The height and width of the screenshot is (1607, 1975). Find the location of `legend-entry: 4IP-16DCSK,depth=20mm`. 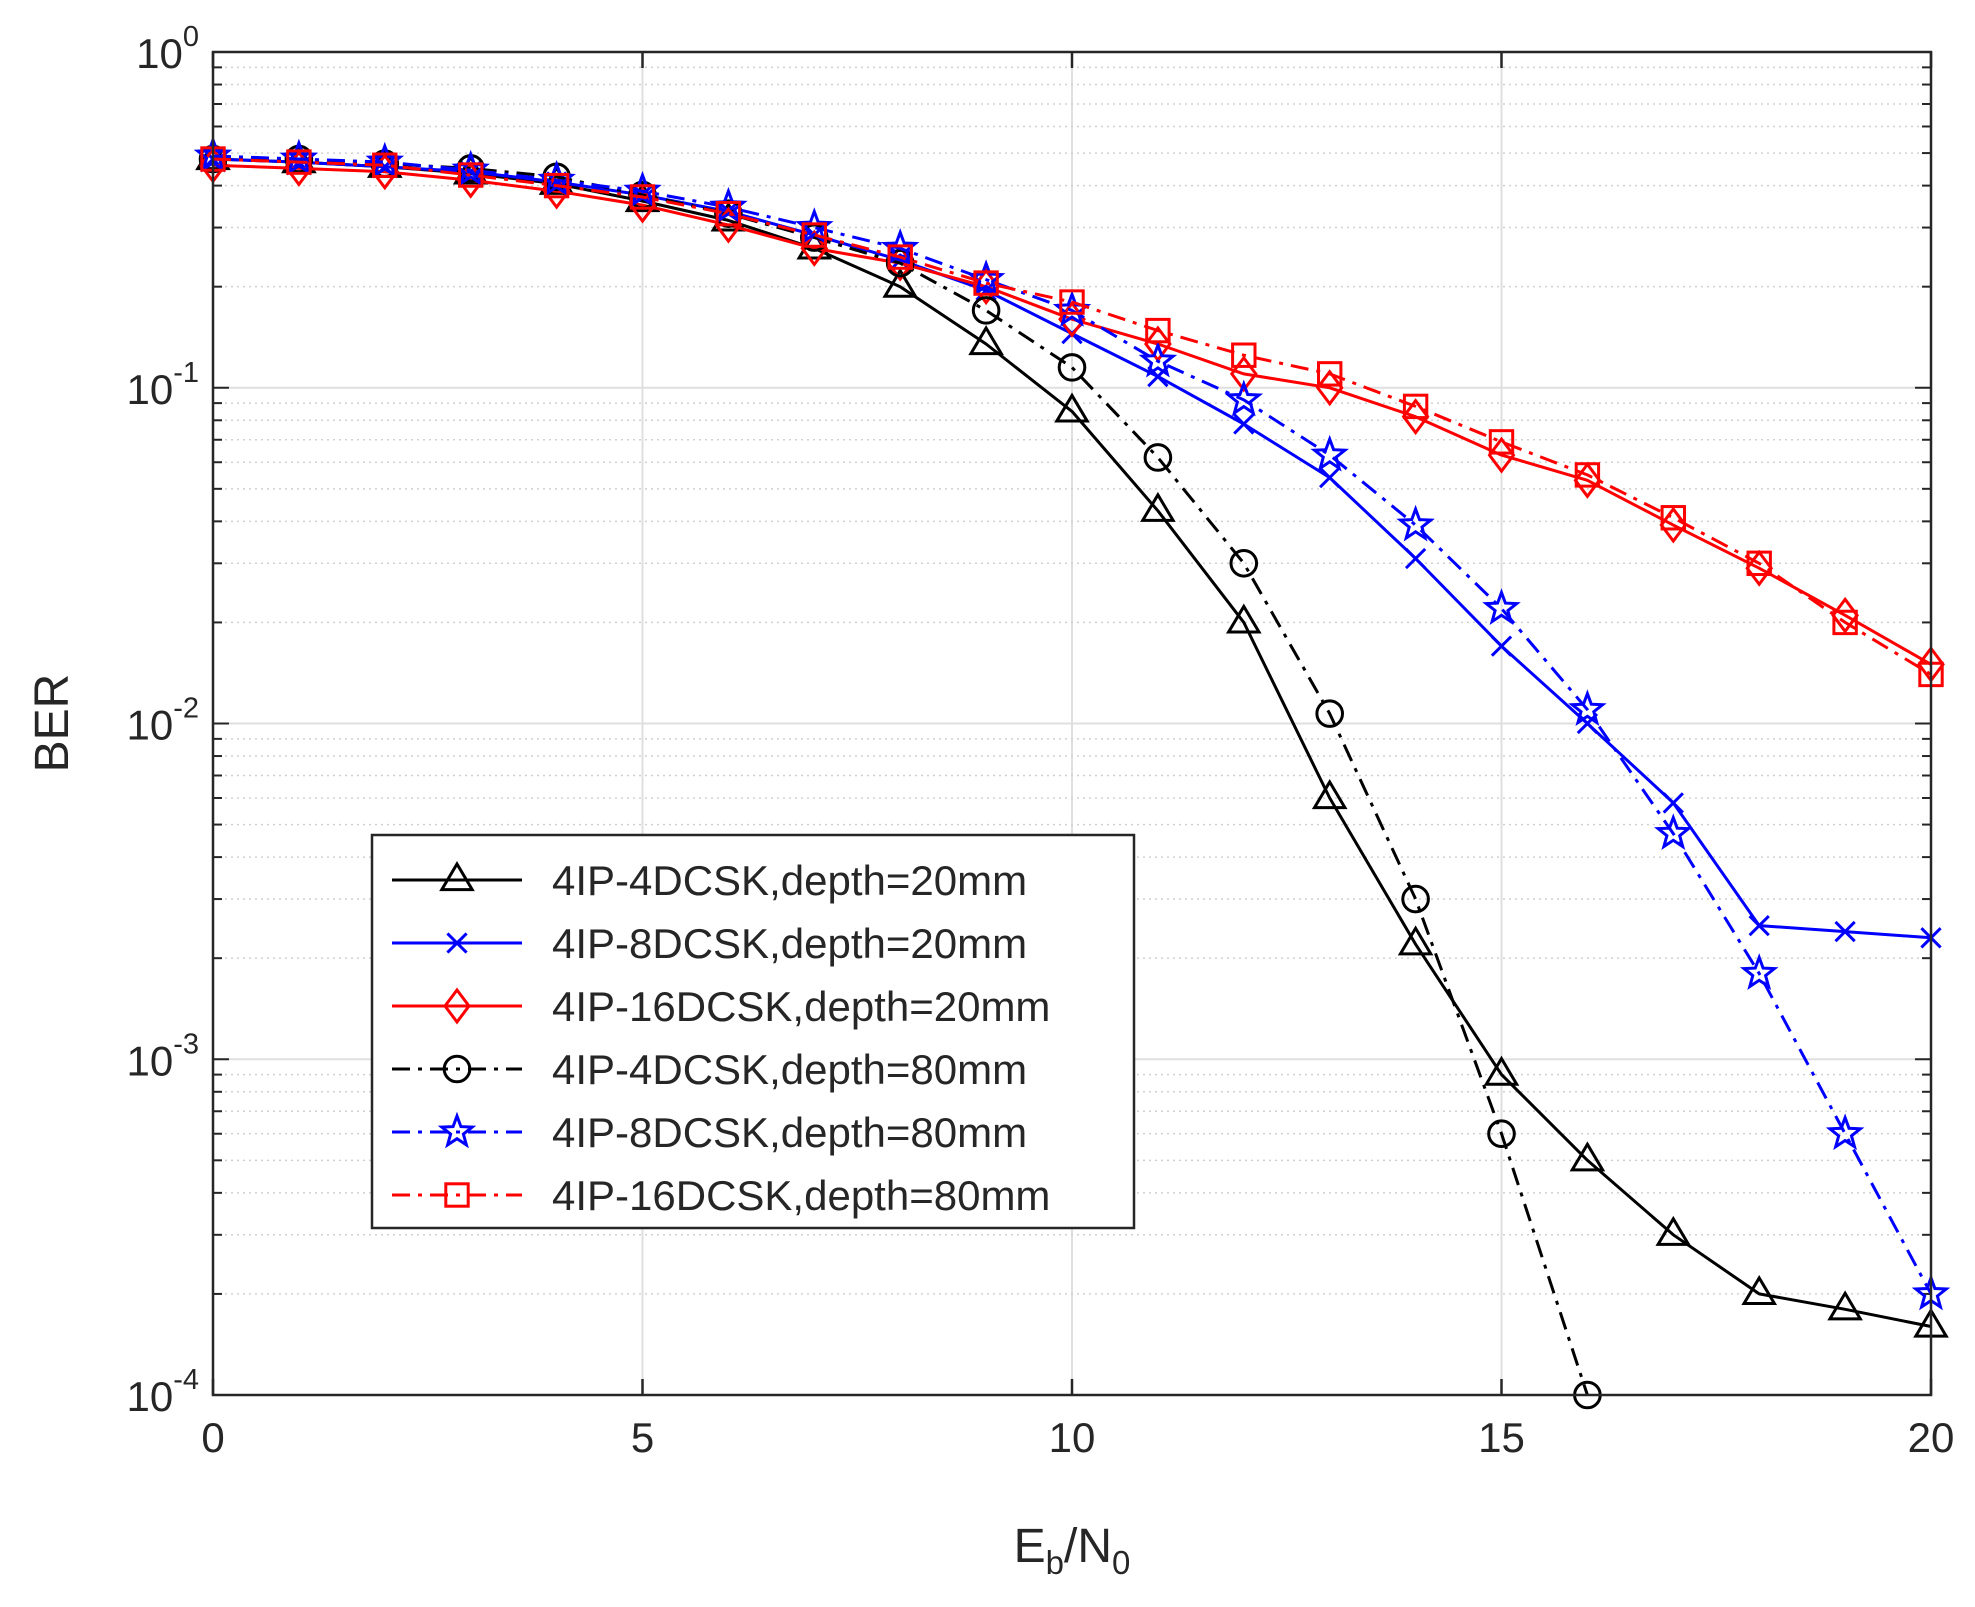

legend-entry: 4IP-16DCSK,depth=20mm is located at coordinates (721, 1006).